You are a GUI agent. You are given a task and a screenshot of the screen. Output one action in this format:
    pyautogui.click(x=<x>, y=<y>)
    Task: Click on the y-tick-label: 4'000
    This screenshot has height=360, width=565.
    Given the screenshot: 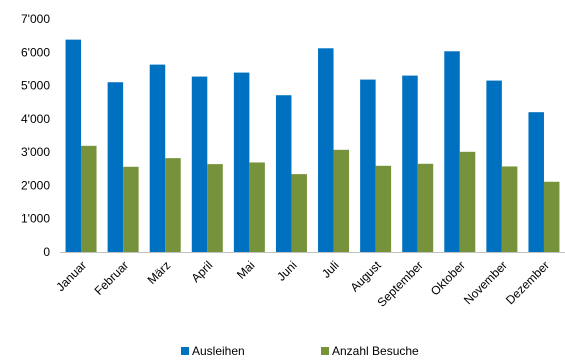 What is the action you would take?
    pyautogui.click(x=35, y=119)
    